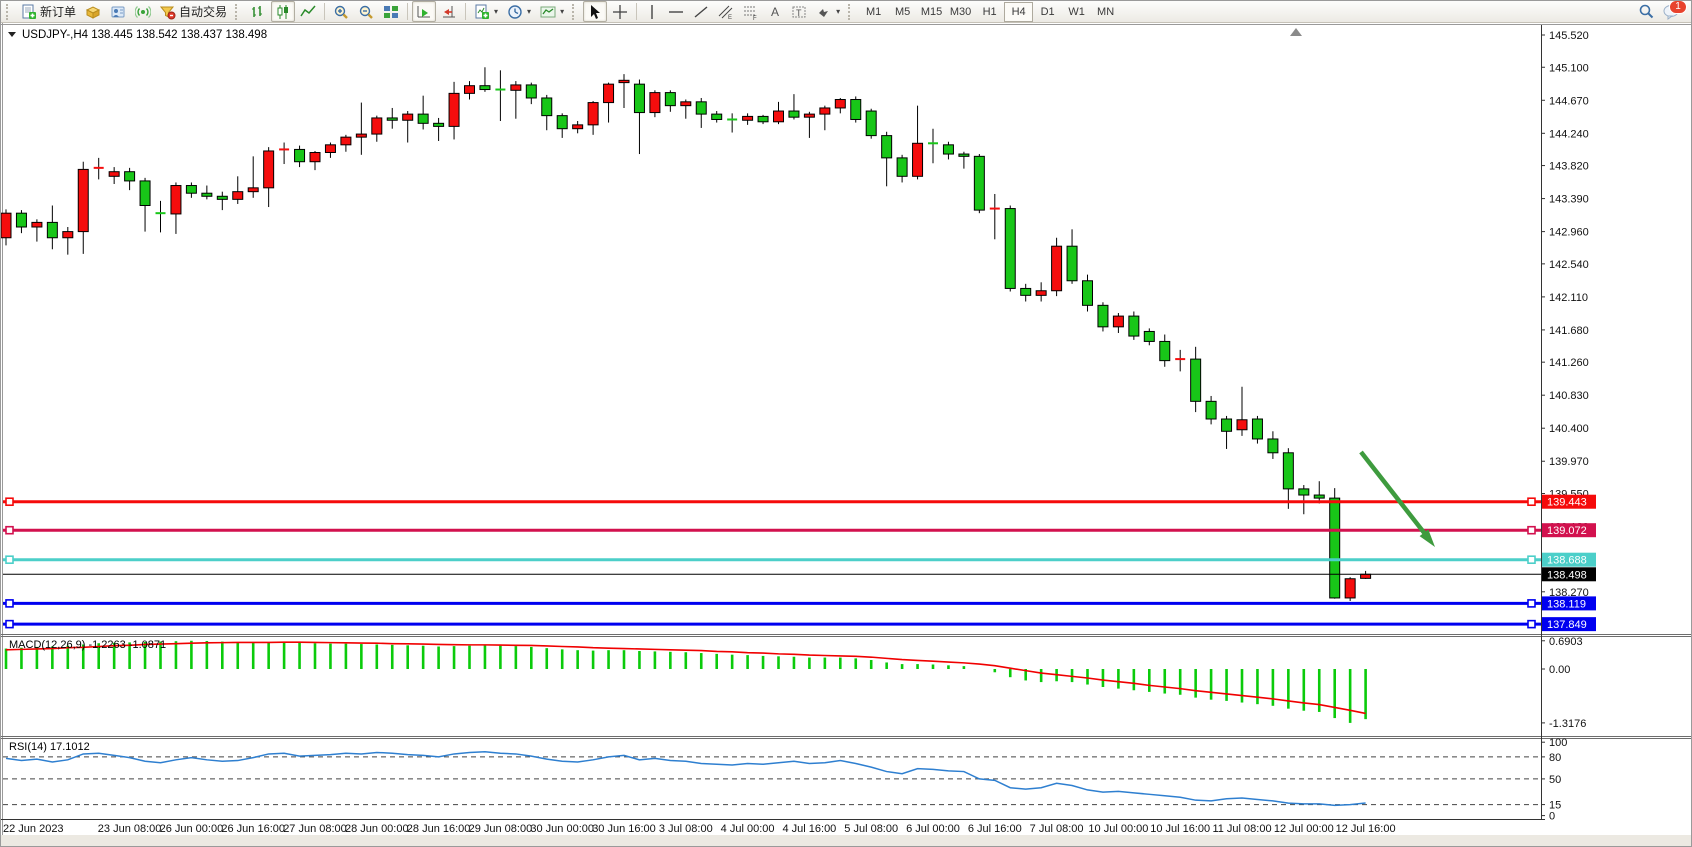  Describe the element at coordinates (685, 778) in the screenshot. I see `rsi-line` at that location.